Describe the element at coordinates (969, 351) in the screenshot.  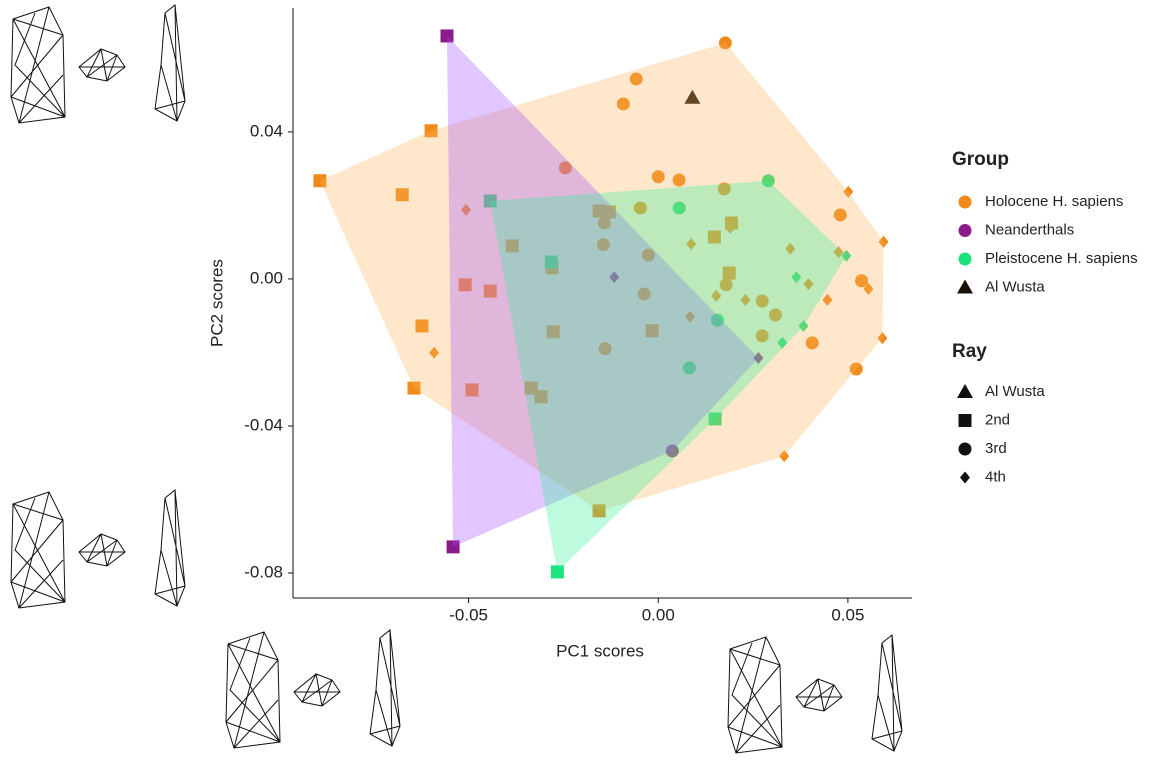
I see `legend-title: Ray` at that location.